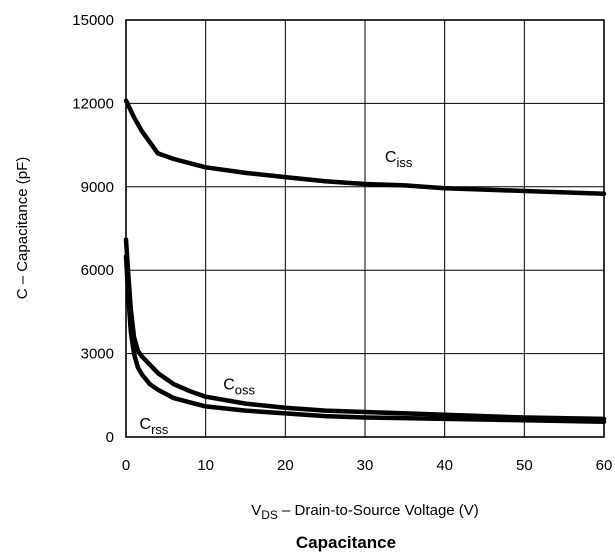  I want to click on series-label-sub: oss, so click(245, 390).